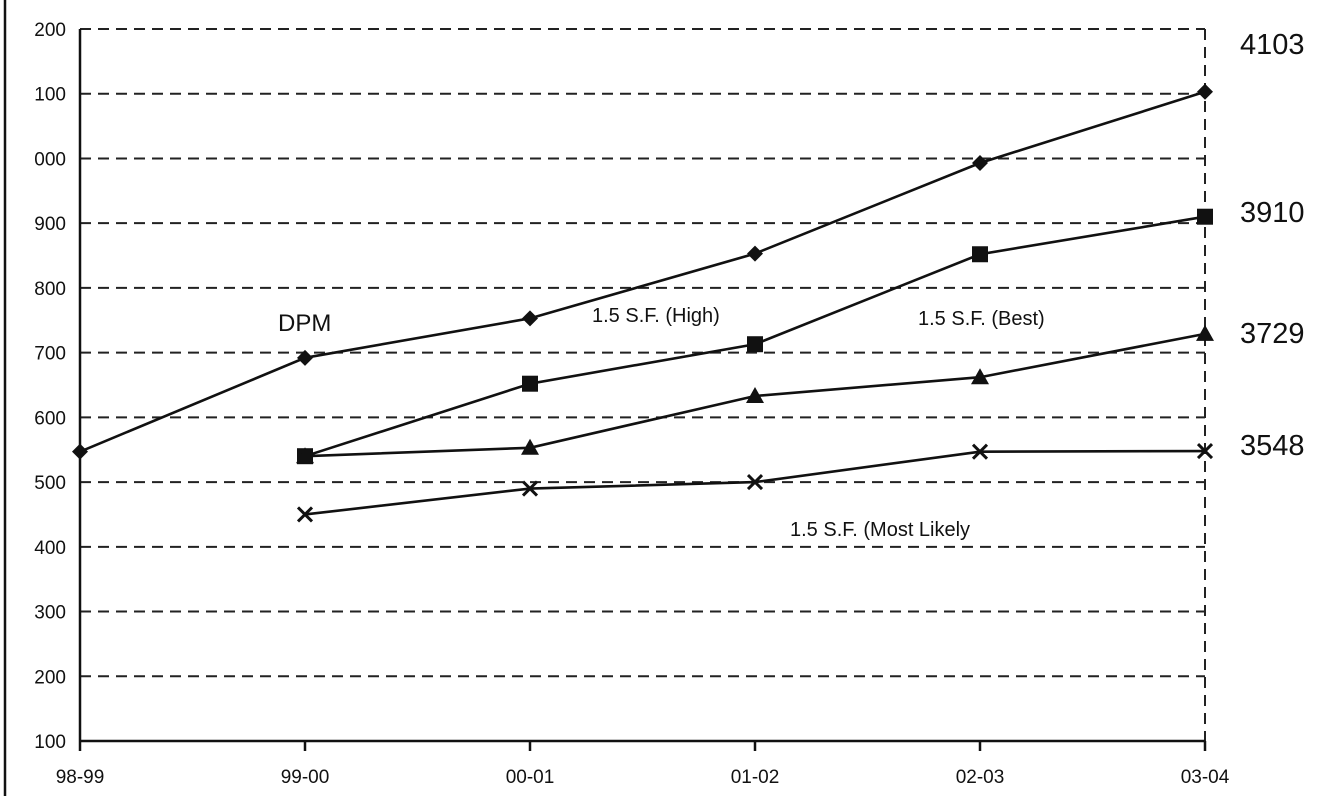  I want to click on y-tick-label-11: 100, so click(50, 742).